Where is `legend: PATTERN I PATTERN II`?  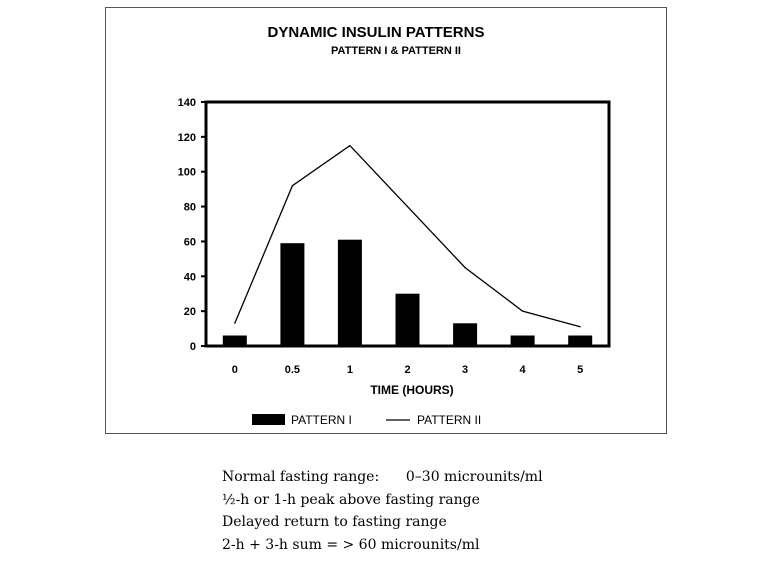 legend: PATTERN I PATTERN II is located at coordinates (366, 420).